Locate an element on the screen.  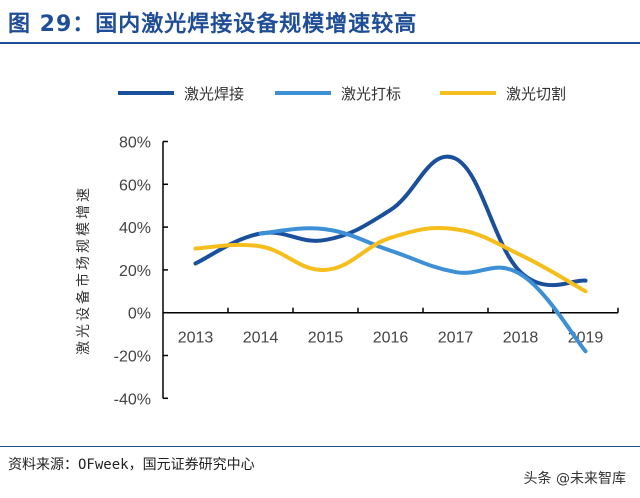
legend-label: 激光打标 is located at coordinates (371, 94).